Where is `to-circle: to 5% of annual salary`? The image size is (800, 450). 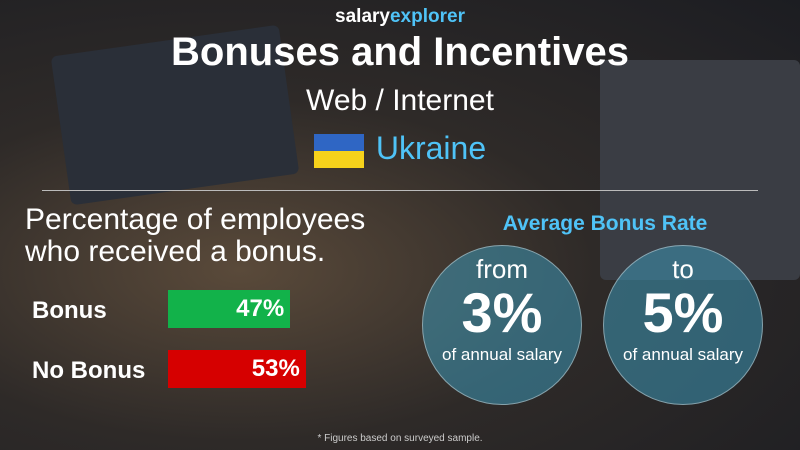
to-circle: to 5% of annual salary is located at coordinates (683, 325).